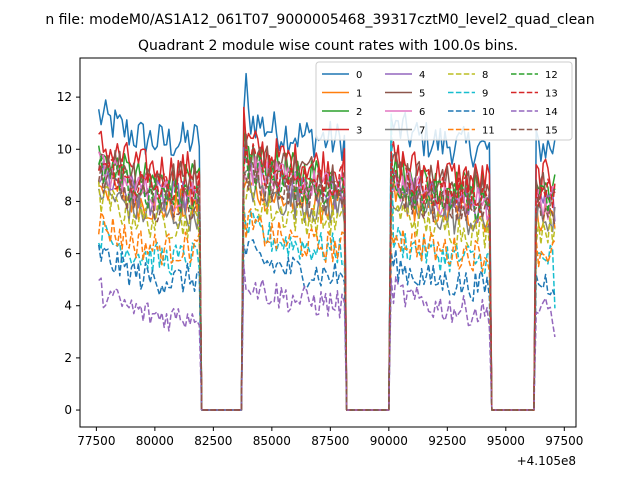  Describe the element at coordinates (506, 441) in the screenshot. I see `x-tick-label: 95000` at that location.